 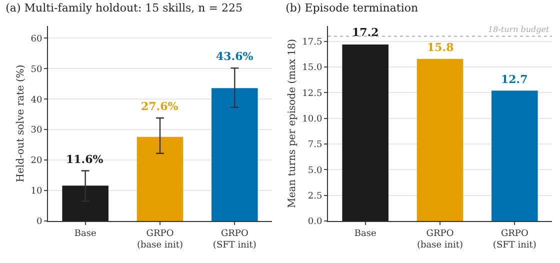 I want to click on y-tick-label: 0.0, so click(x=315, y=222).